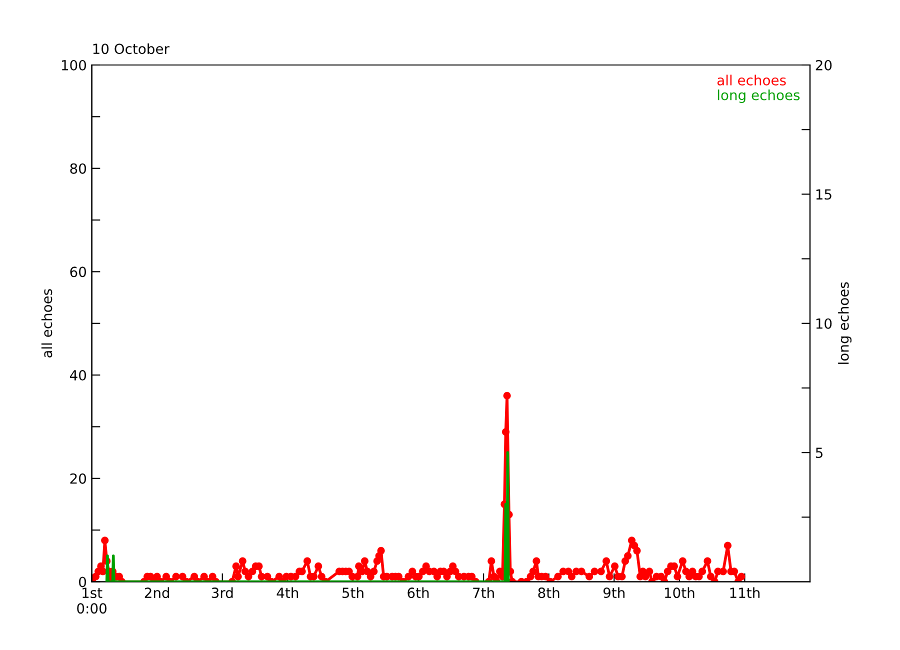  Describe the element at coordinates (483, 592) in the screenshot. I see `x-tick-label: 7th` at that location.